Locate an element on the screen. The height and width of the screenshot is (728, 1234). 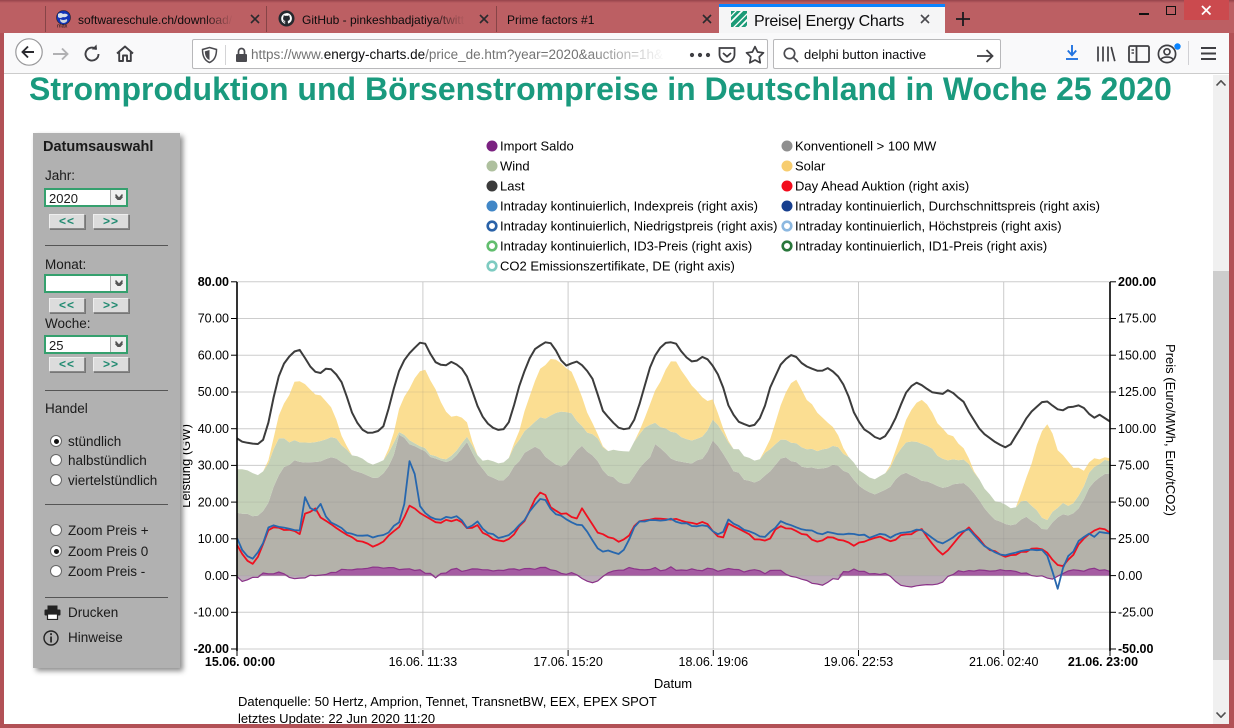
svg-text: 30.00 is located at coordinates (213, 466).